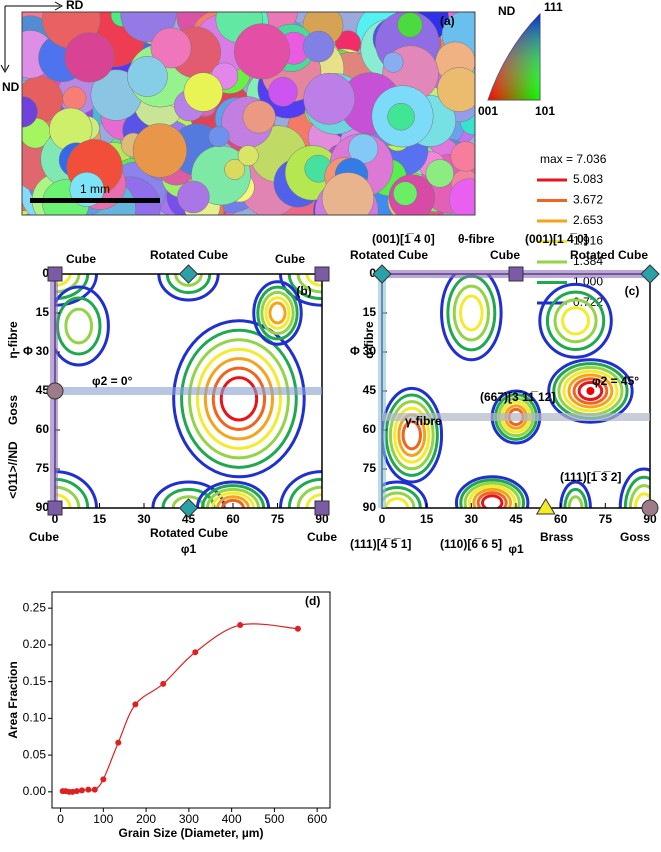  What do you see at coordinates (516, 391) in the screenshot?
I see `contours` at bounding box center [516, 391].